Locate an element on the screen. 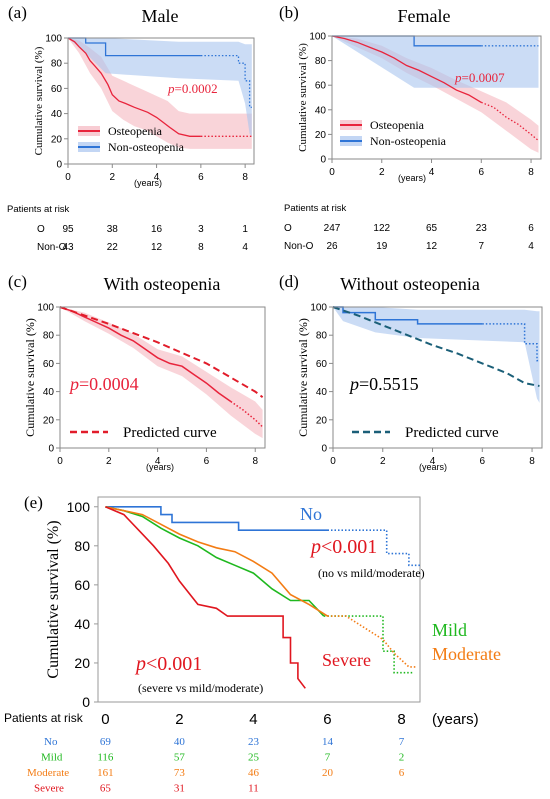 This screenshot has height=799, width=550. risk-count: 57 is located at coordinates (180, 758).